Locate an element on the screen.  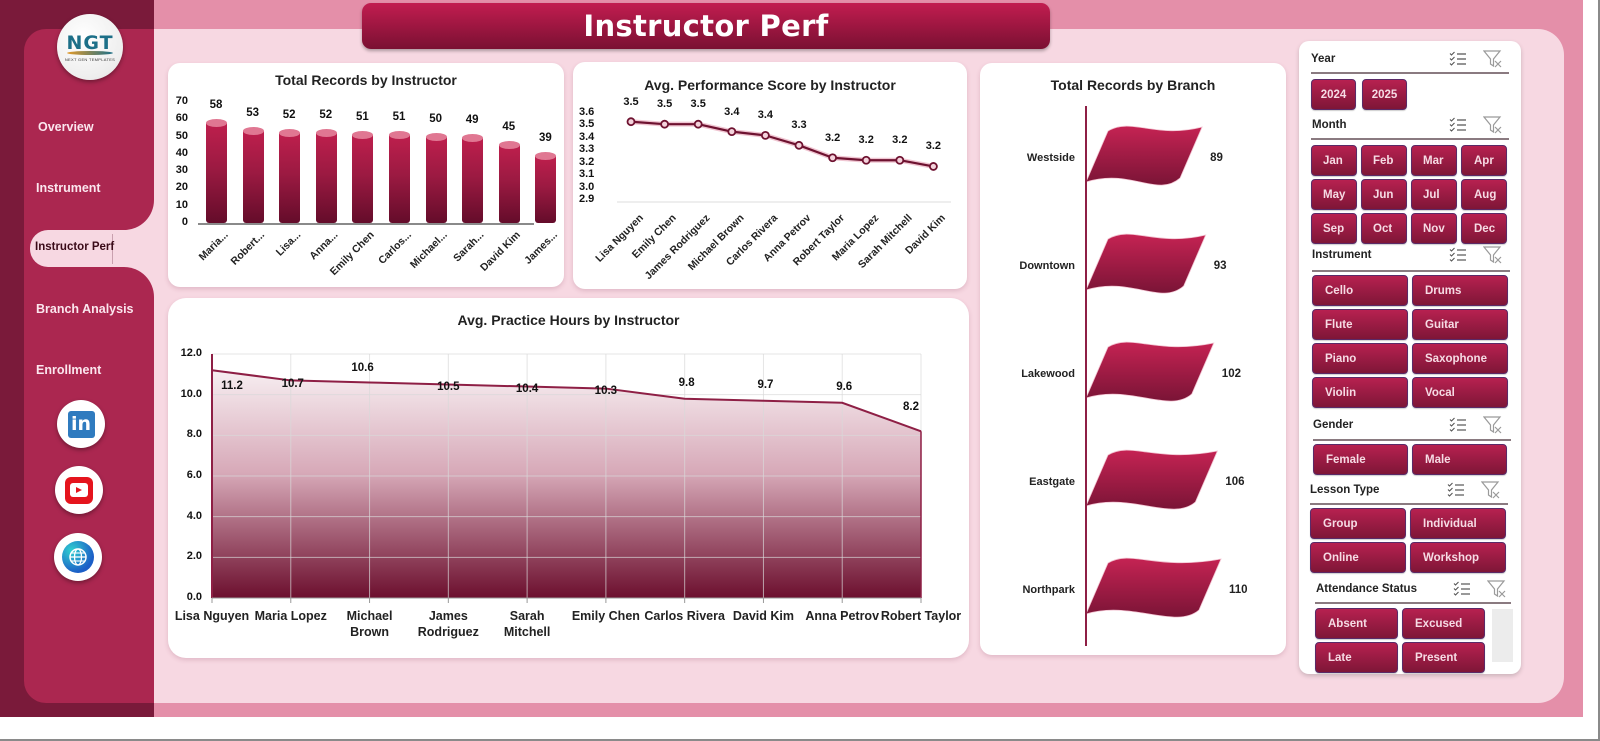
x-tick-line: Brown is located at coordinates (369, 632).